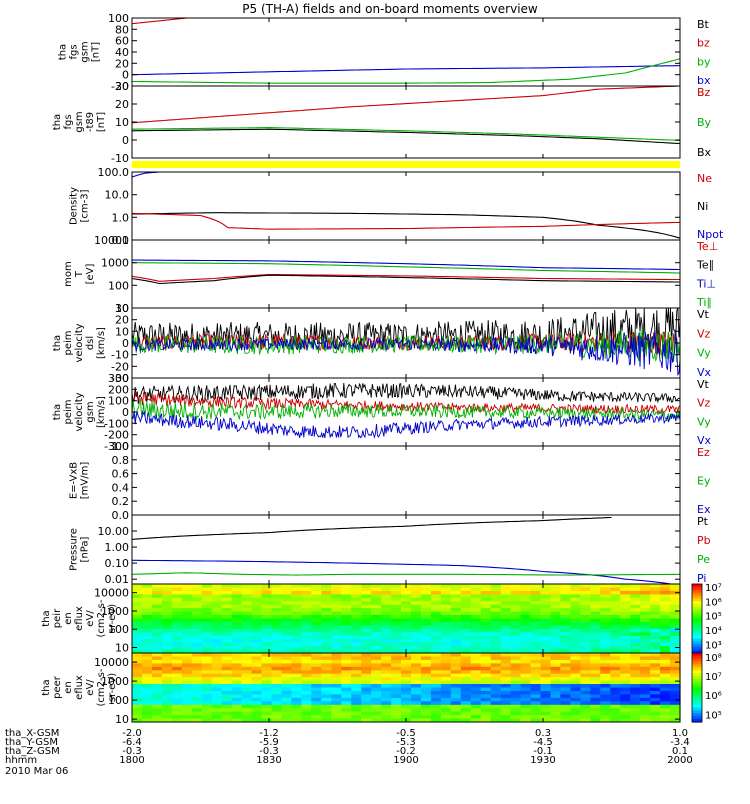 This screenshot has height=804, width=750. I want to click on orbit-row-label: hhmm, so click(21, 760).